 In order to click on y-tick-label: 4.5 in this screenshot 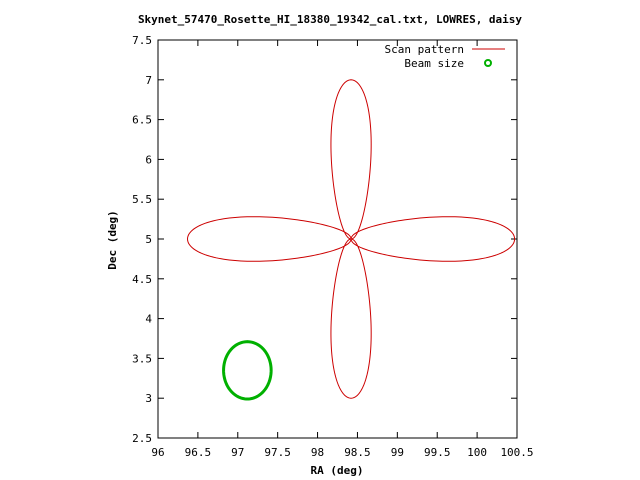, I will do `click(142, 279)`.